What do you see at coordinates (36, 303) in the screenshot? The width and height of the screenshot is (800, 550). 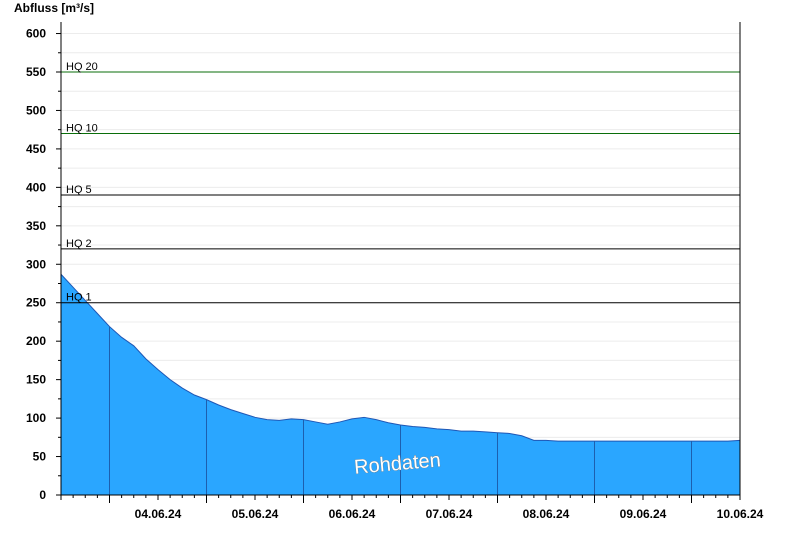 I see `y-tick-label: 250` at bounding box center [36, 303].